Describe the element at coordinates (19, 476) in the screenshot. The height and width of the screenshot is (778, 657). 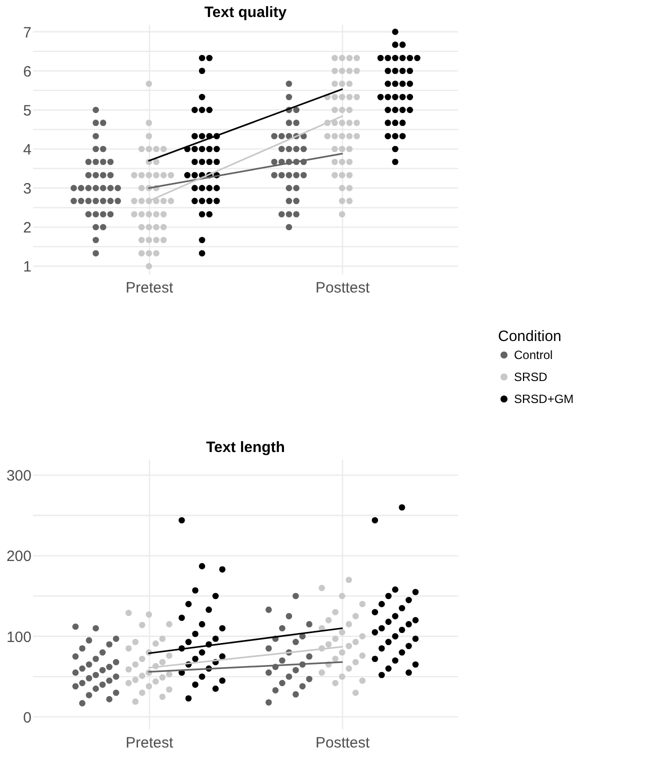
I see `y-tick-label: 300` at that location.